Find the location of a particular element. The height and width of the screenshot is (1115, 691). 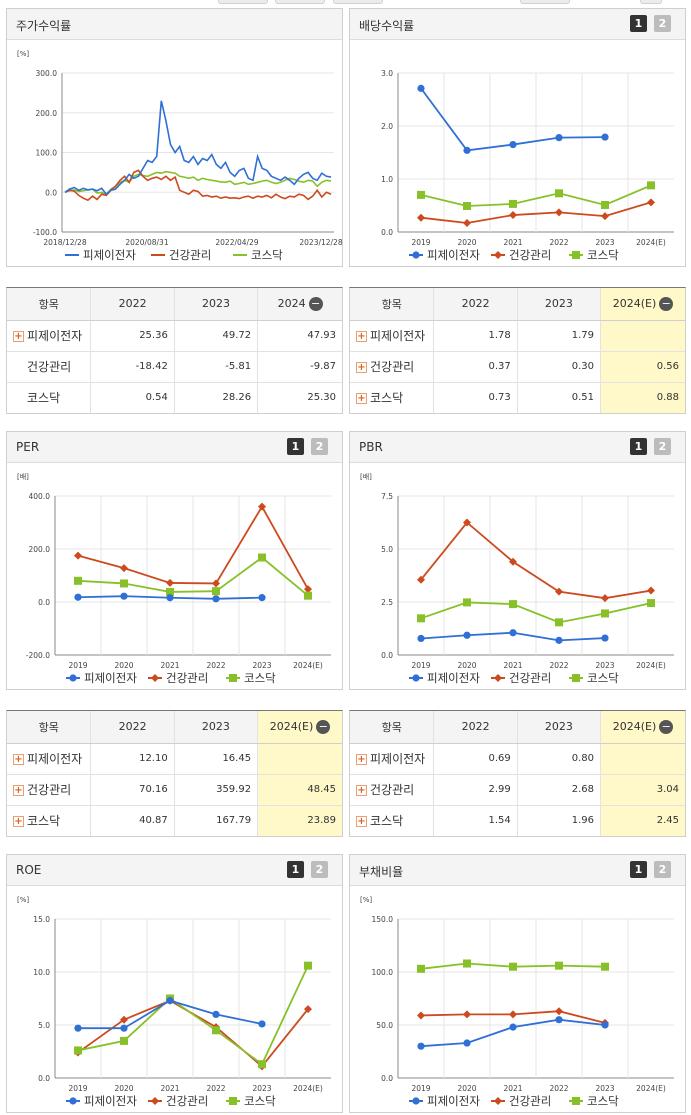

y-tick-label: 0.0 is located at coordinates (51, 192).